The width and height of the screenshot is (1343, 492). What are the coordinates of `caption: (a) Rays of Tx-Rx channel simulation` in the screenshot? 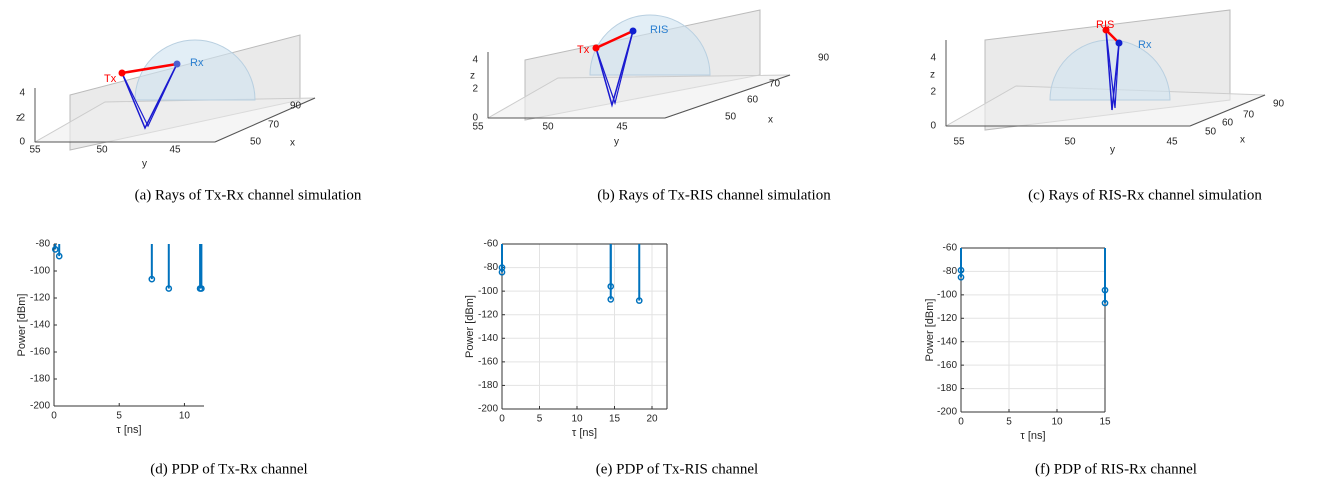 It's located at (248, 195).